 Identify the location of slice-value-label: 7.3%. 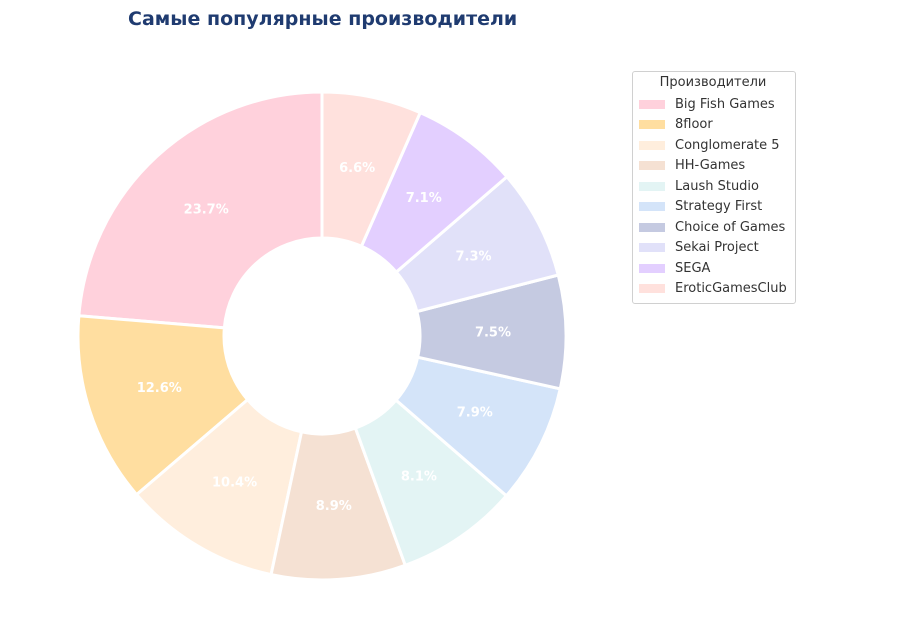
(474, 256).